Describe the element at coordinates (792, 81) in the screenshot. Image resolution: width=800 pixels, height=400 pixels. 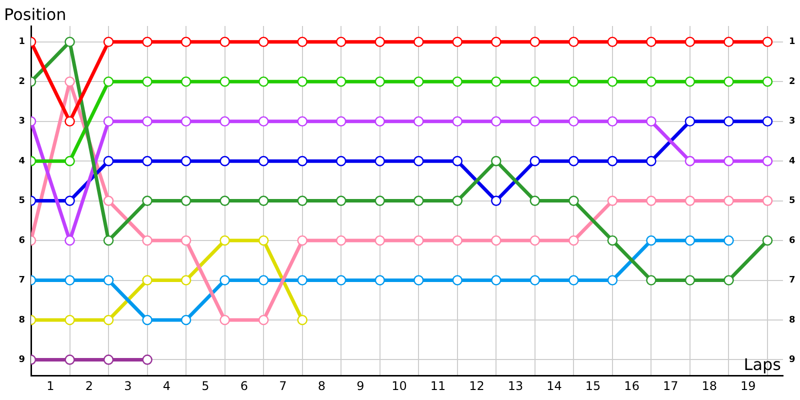
I see `y2-tick-label: 2` at that location.